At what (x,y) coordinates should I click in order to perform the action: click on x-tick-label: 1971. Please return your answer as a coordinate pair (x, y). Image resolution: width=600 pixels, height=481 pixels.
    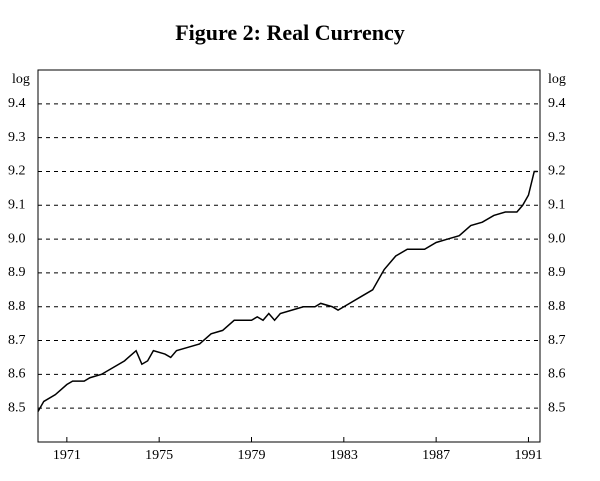
    Looking at the image, I should click on (67, 455).